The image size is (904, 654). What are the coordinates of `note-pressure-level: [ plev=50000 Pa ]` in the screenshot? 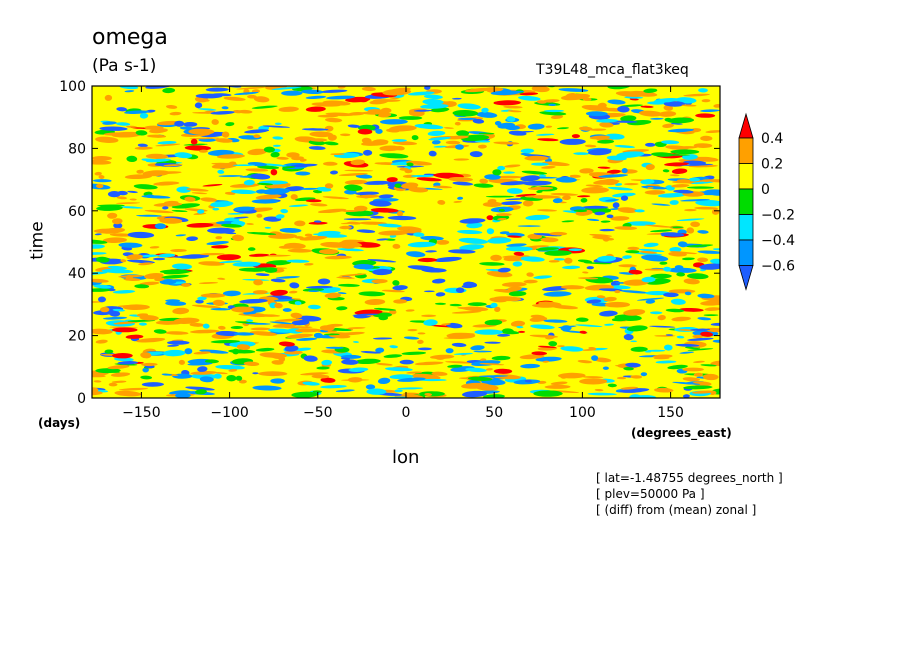 It's located at (650, 494).